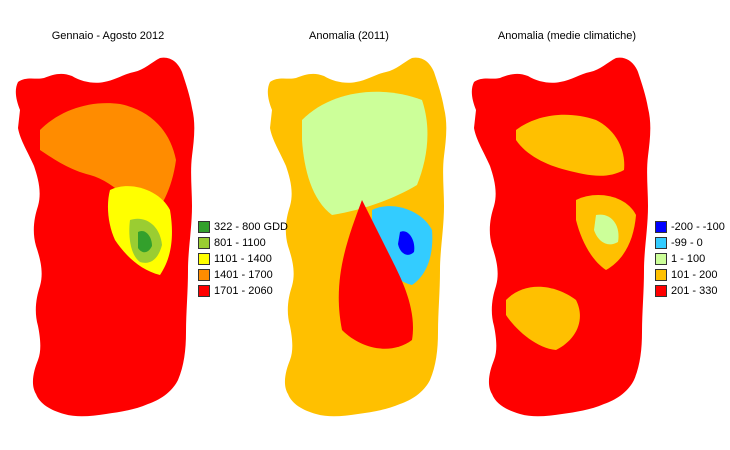 Image resolution: width=730 pixels, height=450 pixels. Describe the element at coordinates (251, 227) in the screenshot. I see `legend-label: 322 - 800 GDD` at that location.